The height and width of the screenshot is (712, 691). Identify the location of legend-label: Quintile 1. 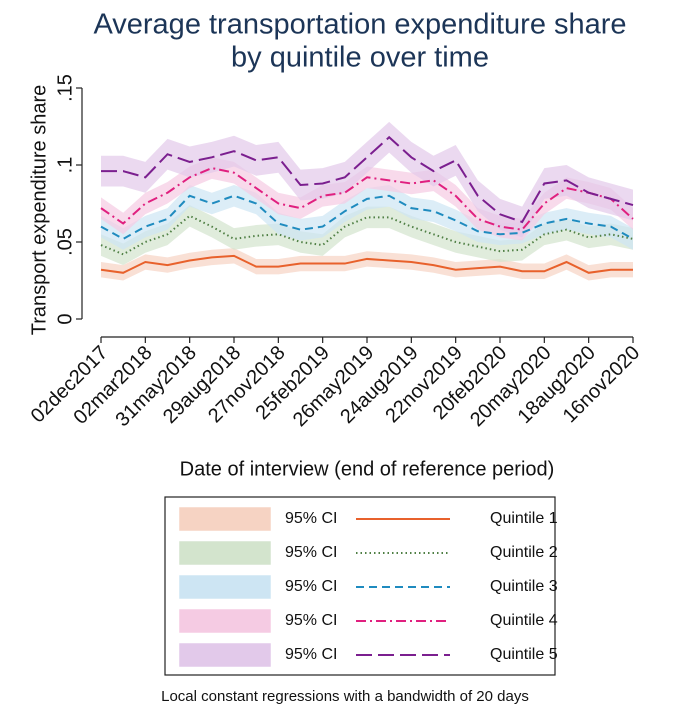
(524, 518).